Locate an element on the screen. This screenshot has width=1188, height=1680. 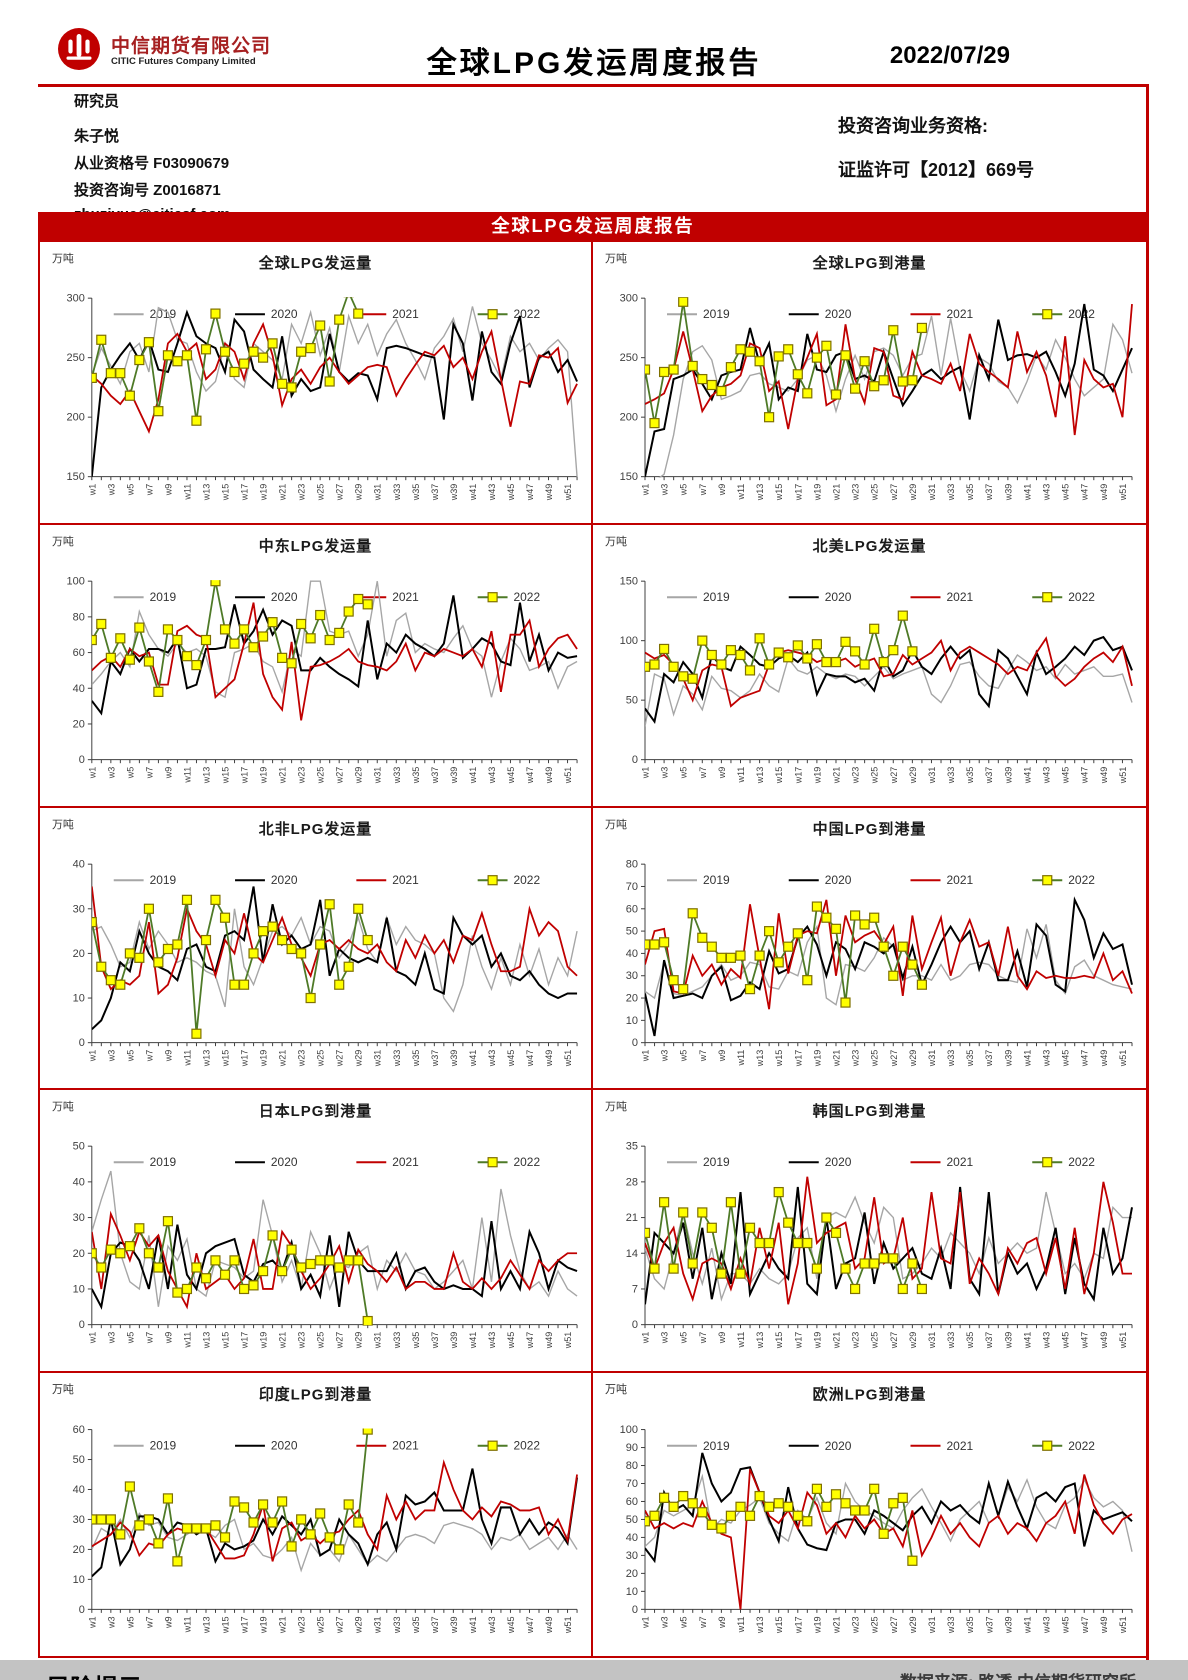
risk-warning-label: 风险提示: is located at coordinates (98, 1674).